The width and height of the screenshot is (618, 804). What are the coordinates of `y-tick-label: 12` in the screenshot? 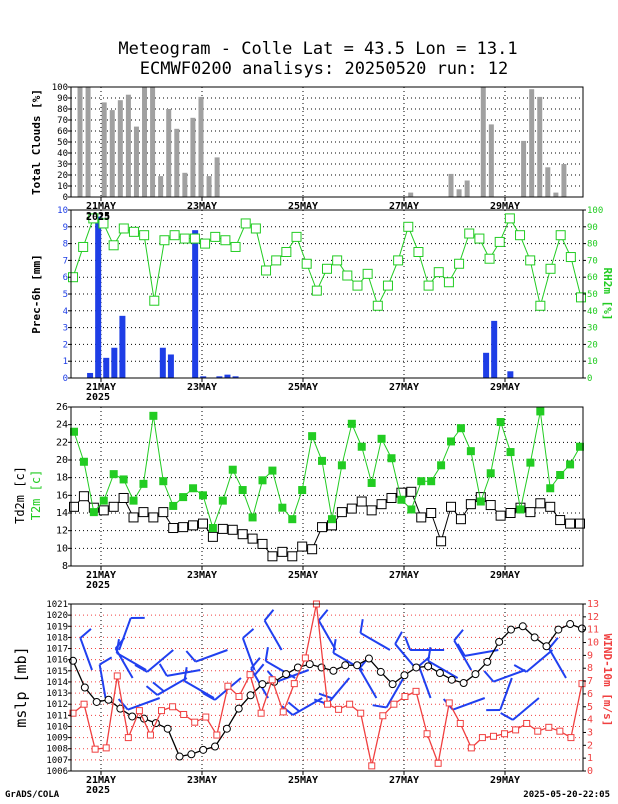 It's located at (593, 617).